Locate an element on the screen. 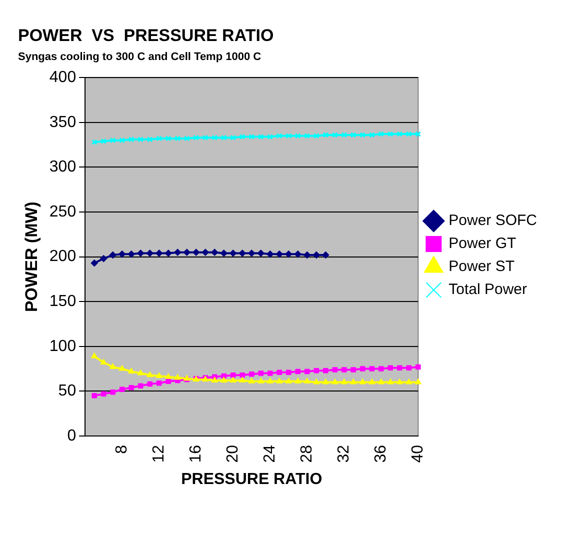  x-tick-label: 28 is located at coordinates (307, 453).